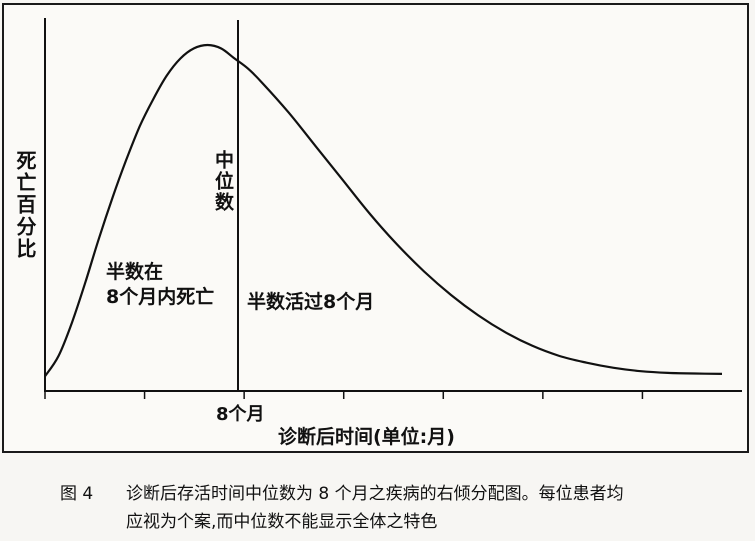  What do you see at coordinates (223, 181) in the screenshot?
I see `median-label: 中位数` at bounding box center [223, 181].